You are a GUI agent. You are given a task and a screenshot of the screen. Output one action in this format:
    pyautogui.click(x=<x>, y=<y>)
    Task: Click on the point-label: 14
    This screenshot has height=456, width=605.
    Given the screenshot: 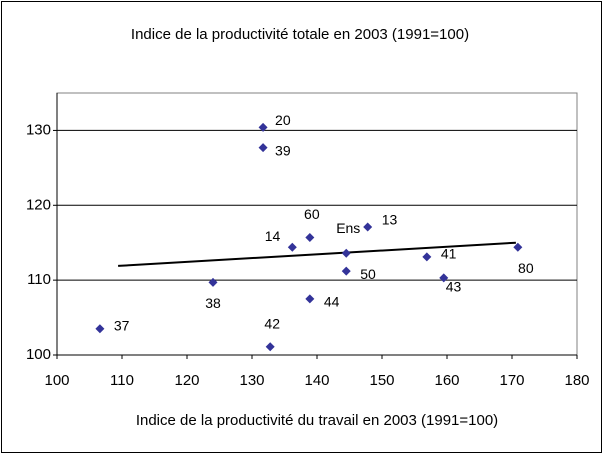 What is the action you would take?
    pyautogui.click(x=273, y=236)
    